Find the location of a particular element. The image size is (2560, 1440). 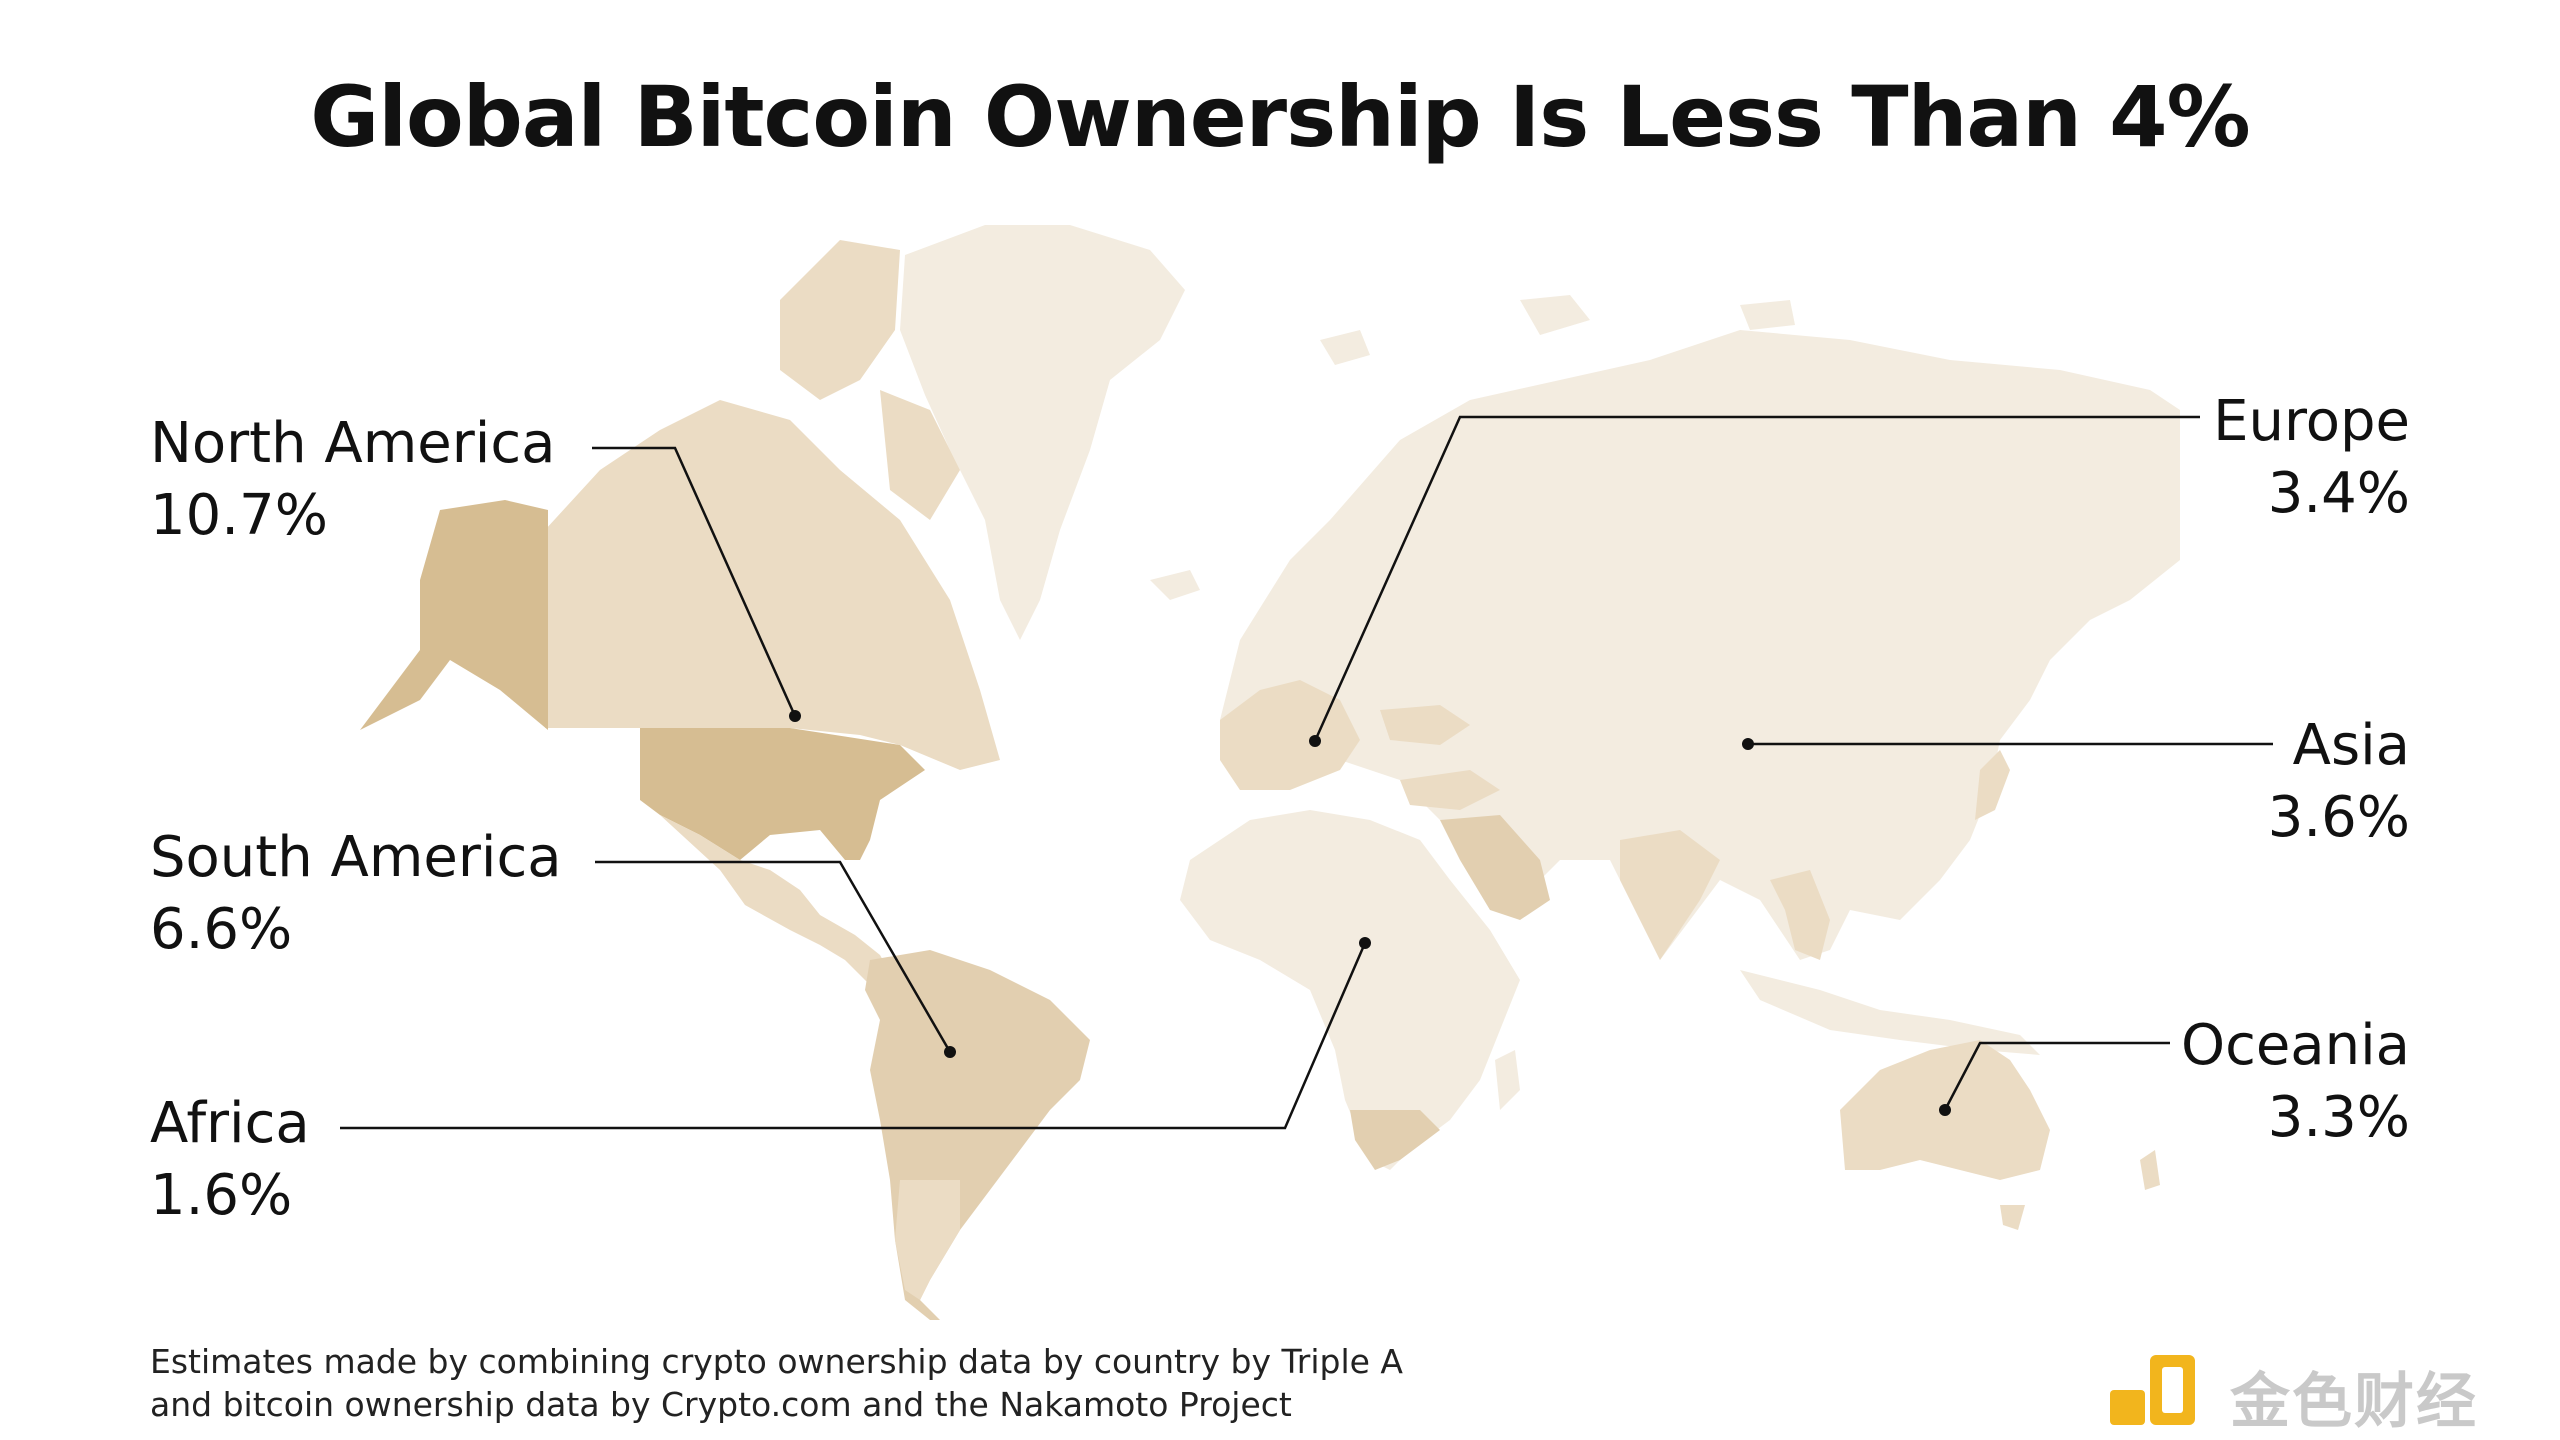

label-north-america: North America 10.7% is located at coordinates (352, 480).